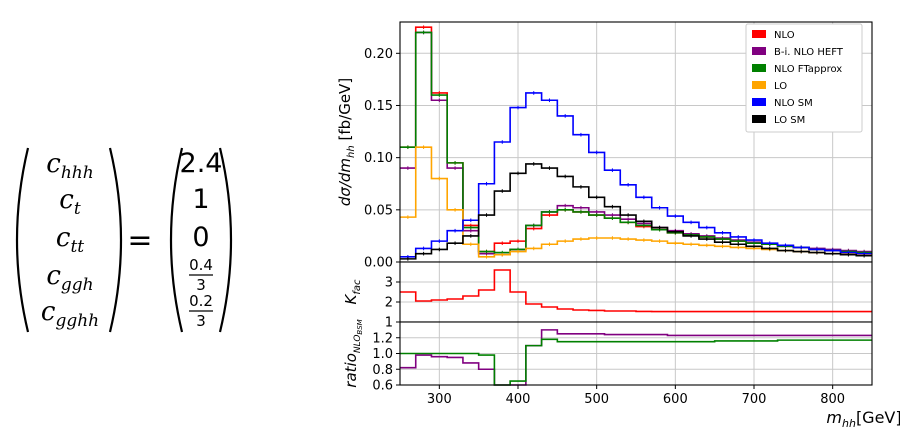 This screenshot has width=900, height=433. I want to click on axes-frame, so click(636, 353).